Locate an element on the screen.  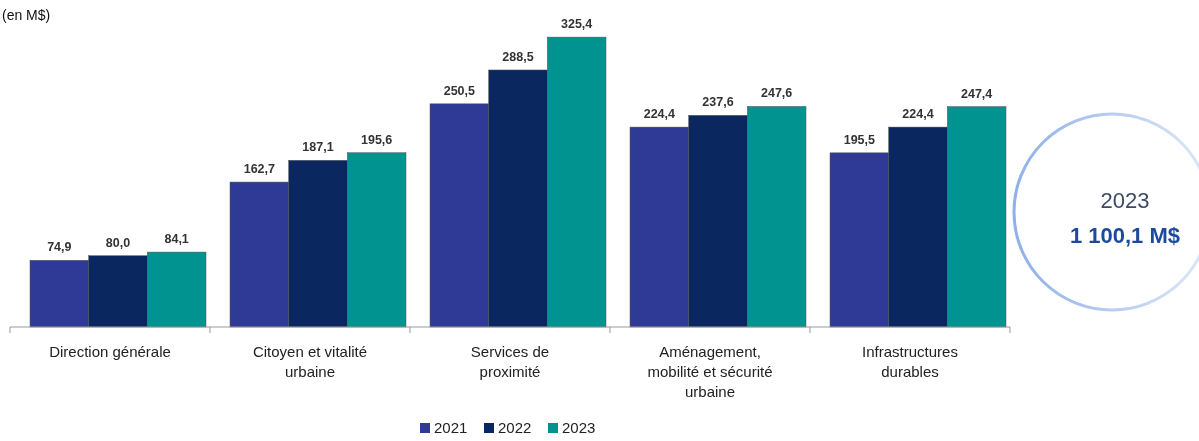
text: 2023 is located at coordinates (1125, 200).